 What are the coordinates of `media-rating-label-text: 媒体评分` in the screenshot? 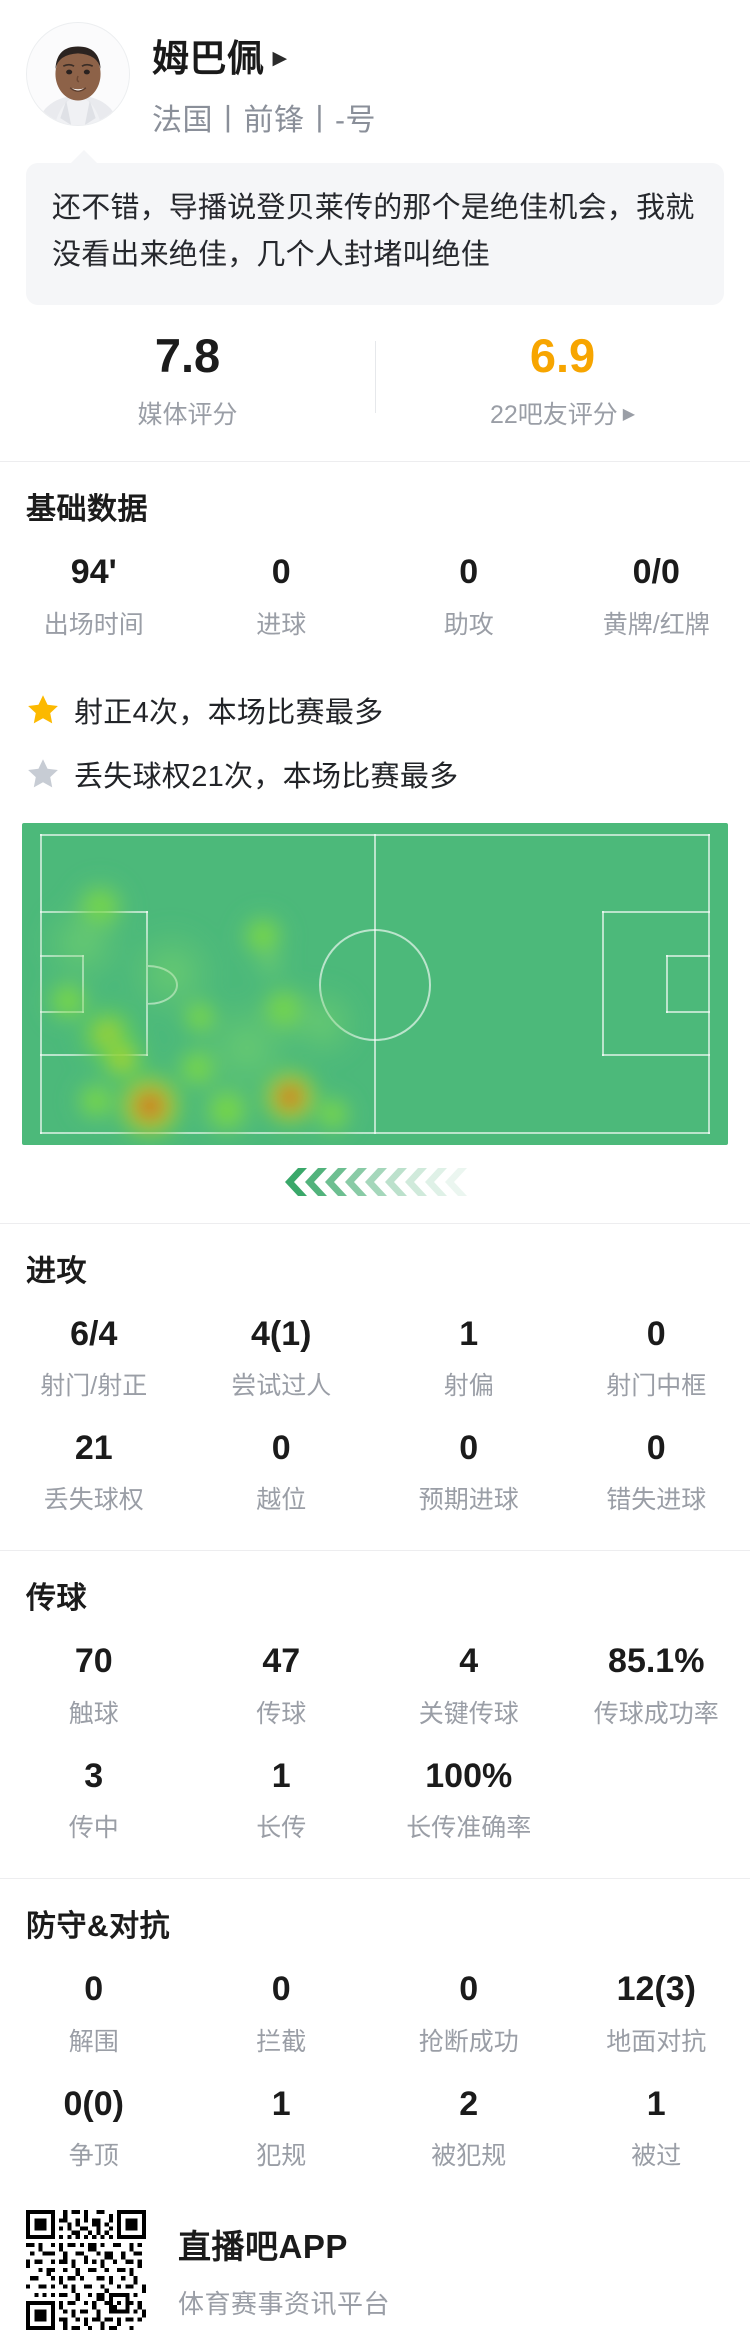 It's located at (187, 413).